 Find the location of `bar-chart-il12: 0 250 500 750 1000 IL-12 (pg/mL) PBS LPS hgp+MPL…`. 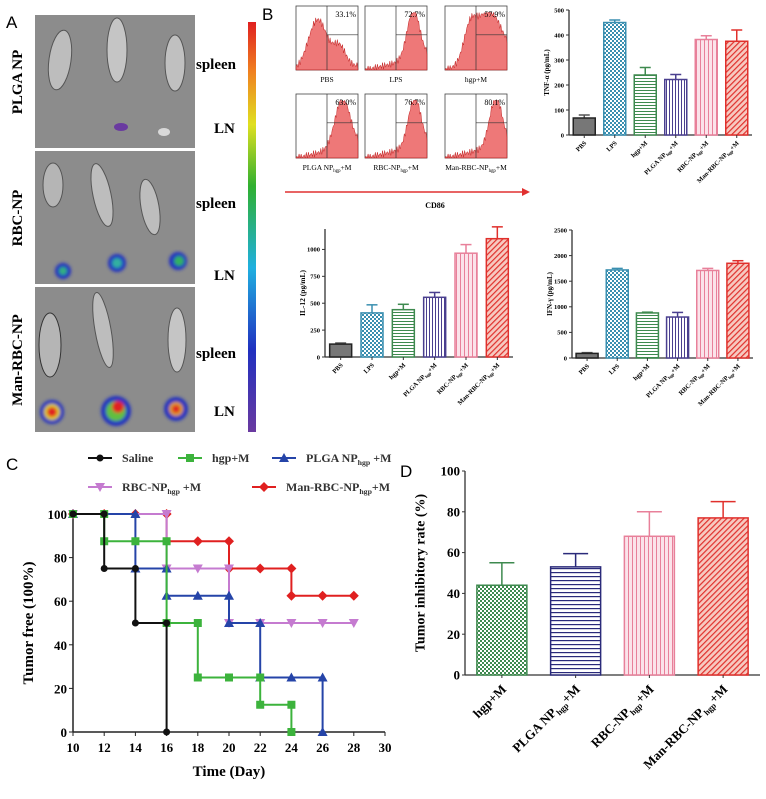

bar-chart-il12: 0 250 500 750 1000 IL-12 (pg/mL) PBS LPS hgp+MPL… is located at coordinates (405, 316).